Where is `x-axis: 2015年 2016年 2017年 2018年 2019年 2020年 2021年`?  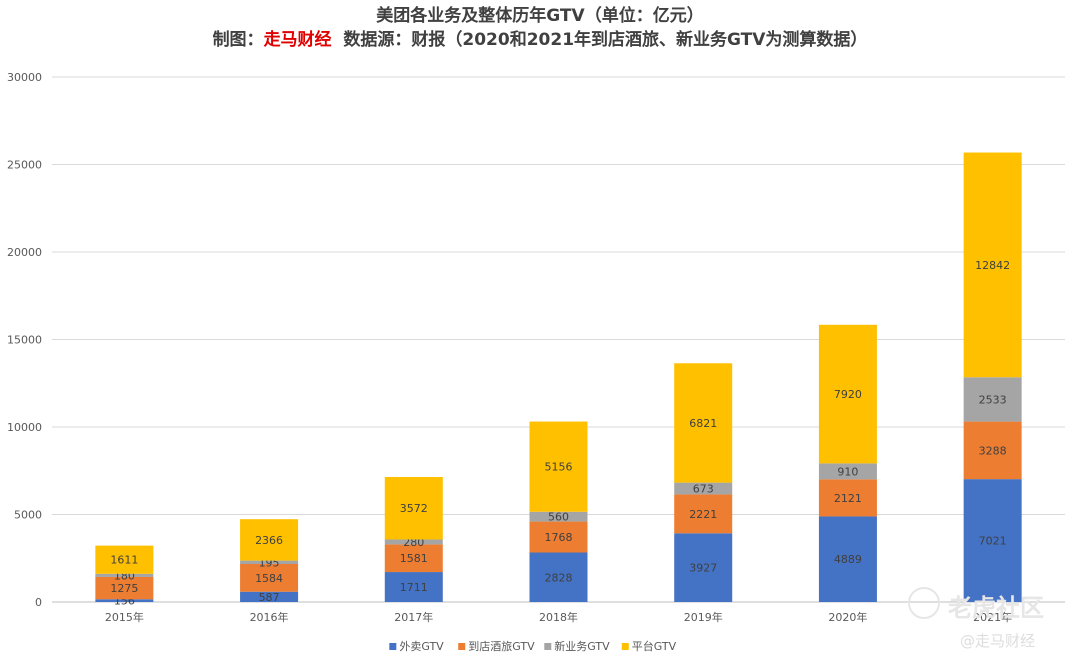
x-axis: 2015年 2016年 2017年 2018年 2019年 2020年 2021年 is located at coordinates (558, 617).